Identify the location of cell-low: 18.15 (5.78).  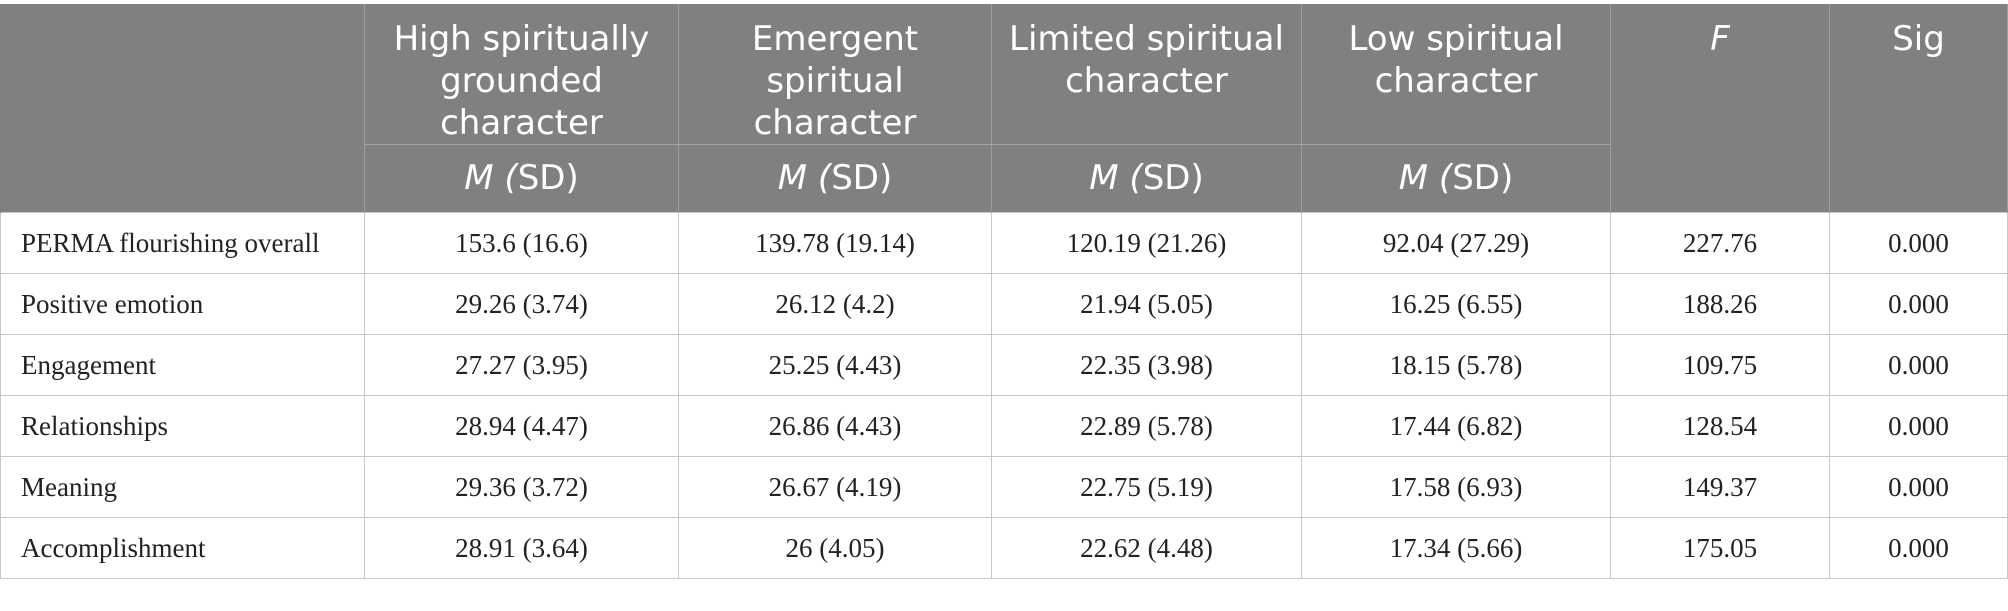
(1456, 365).